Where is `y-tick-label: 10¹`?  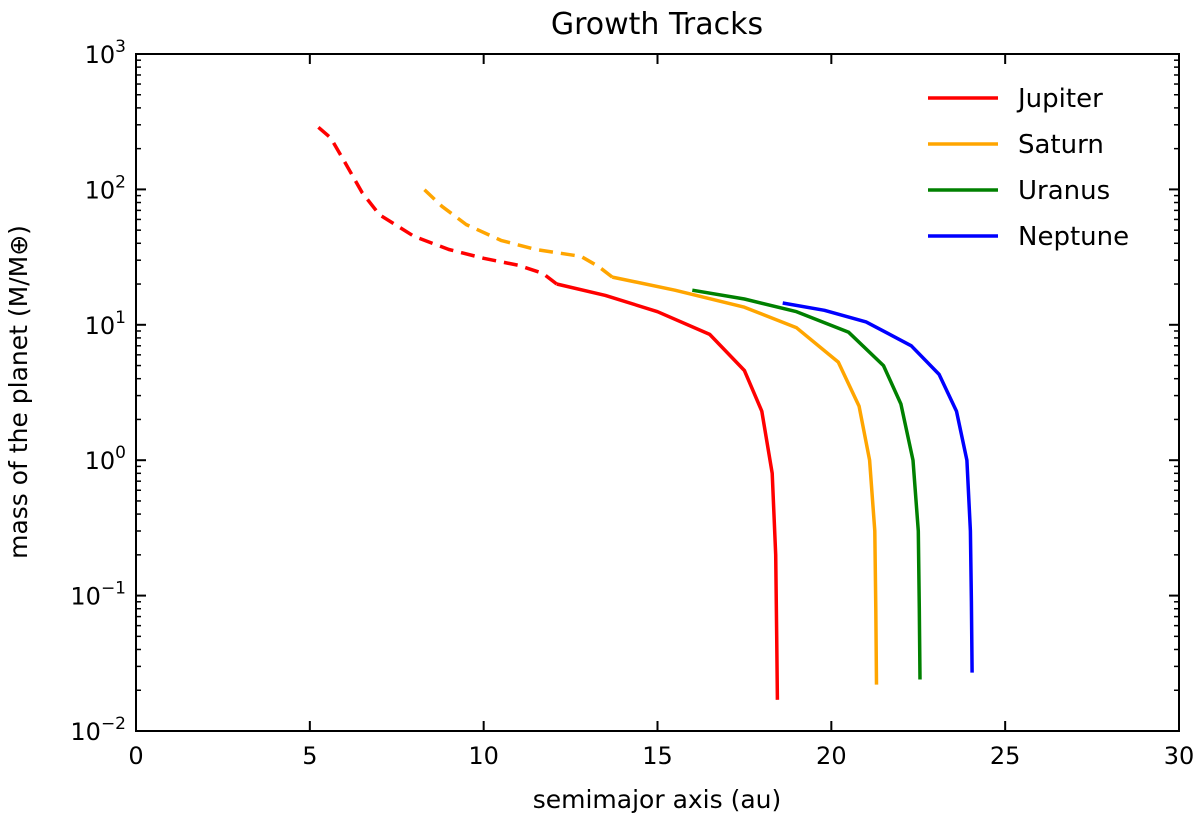
y-tick-label: 10¹ is located at coordinates (105, 324).